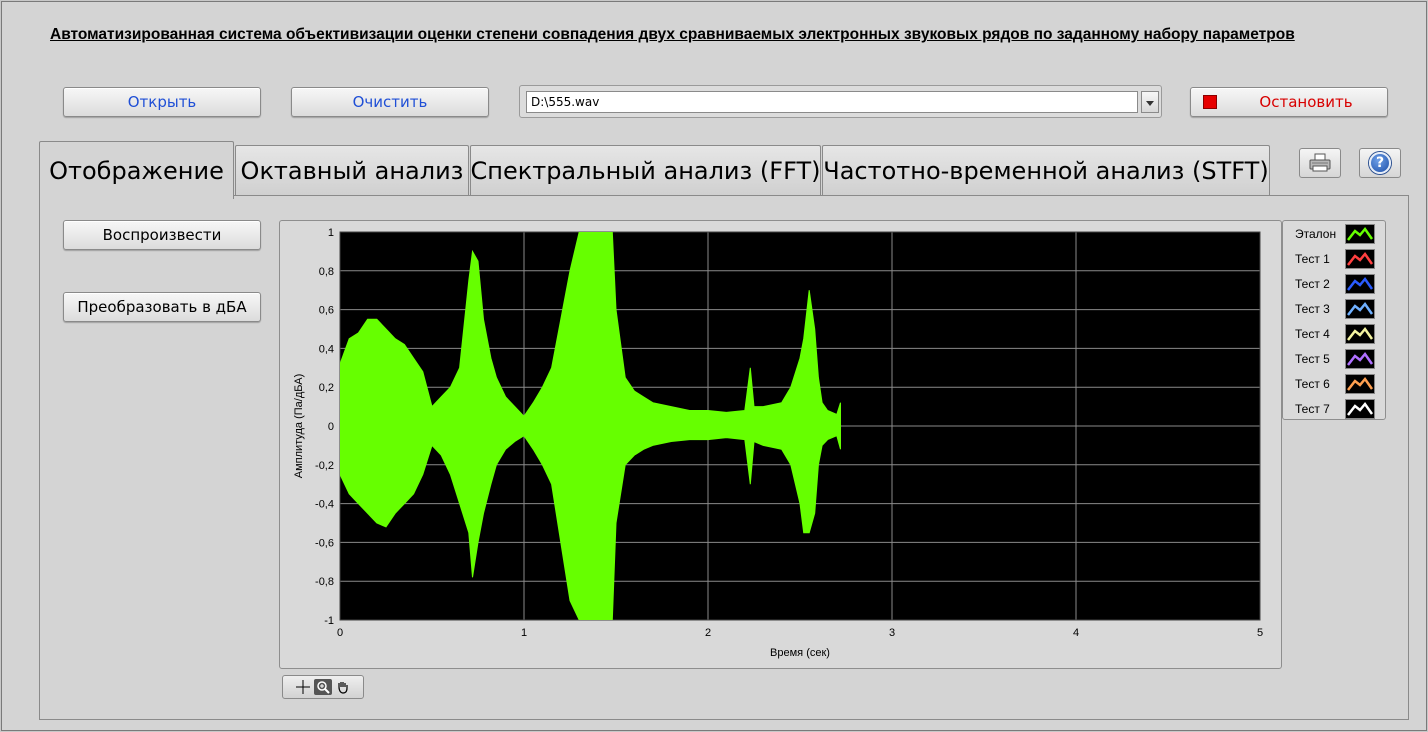 The width and height of the screenshot is (1428, 732). I want to click on legend-item: Тест 2, so click(1335, 284).